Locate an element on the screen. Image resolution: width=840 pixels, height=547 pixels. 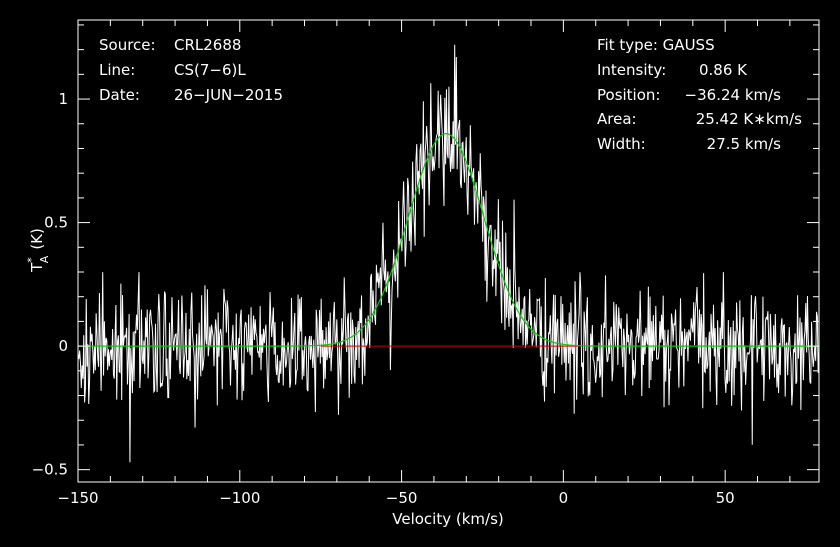
position-label: Position: is located at coordinates (628, 95).